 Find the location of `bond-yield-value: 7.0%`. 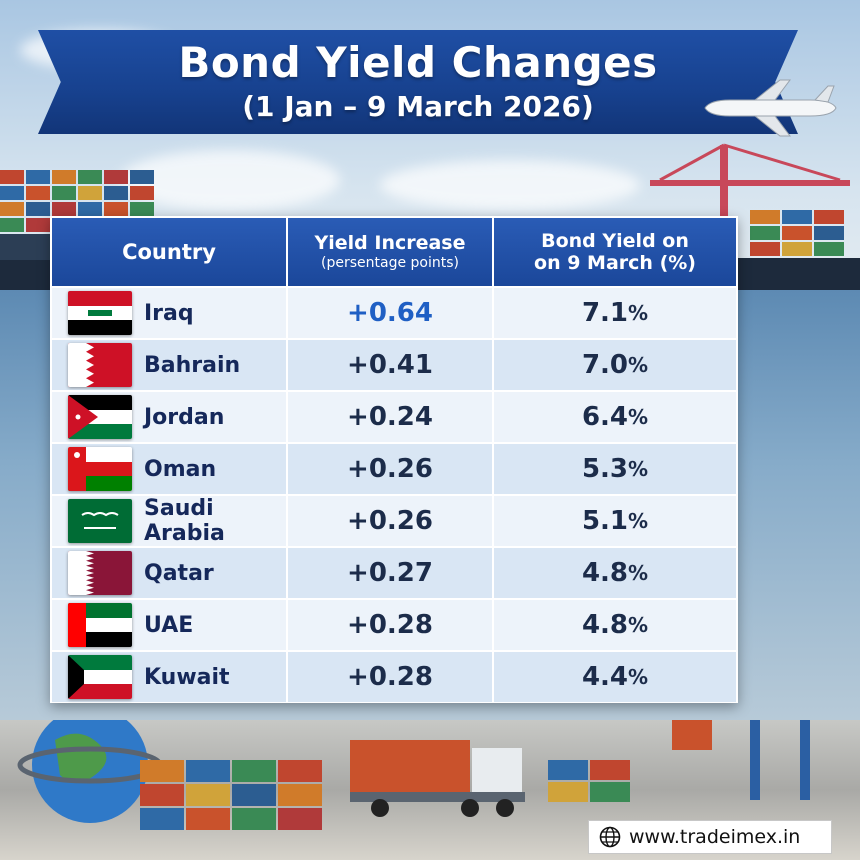

bond-yield-value: 7.0% is located at coordinates (615, 365).